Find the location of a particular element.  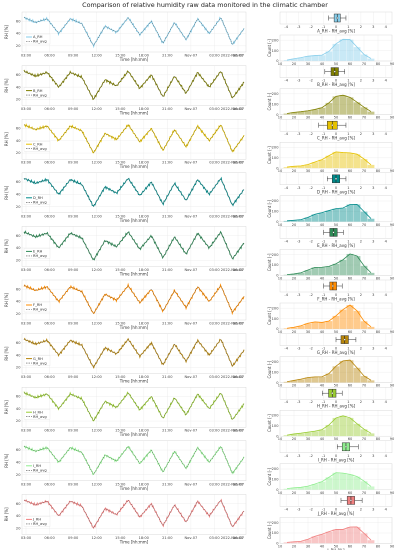

hist-y-tick-label: 0 is located at coordinates (277, 115).